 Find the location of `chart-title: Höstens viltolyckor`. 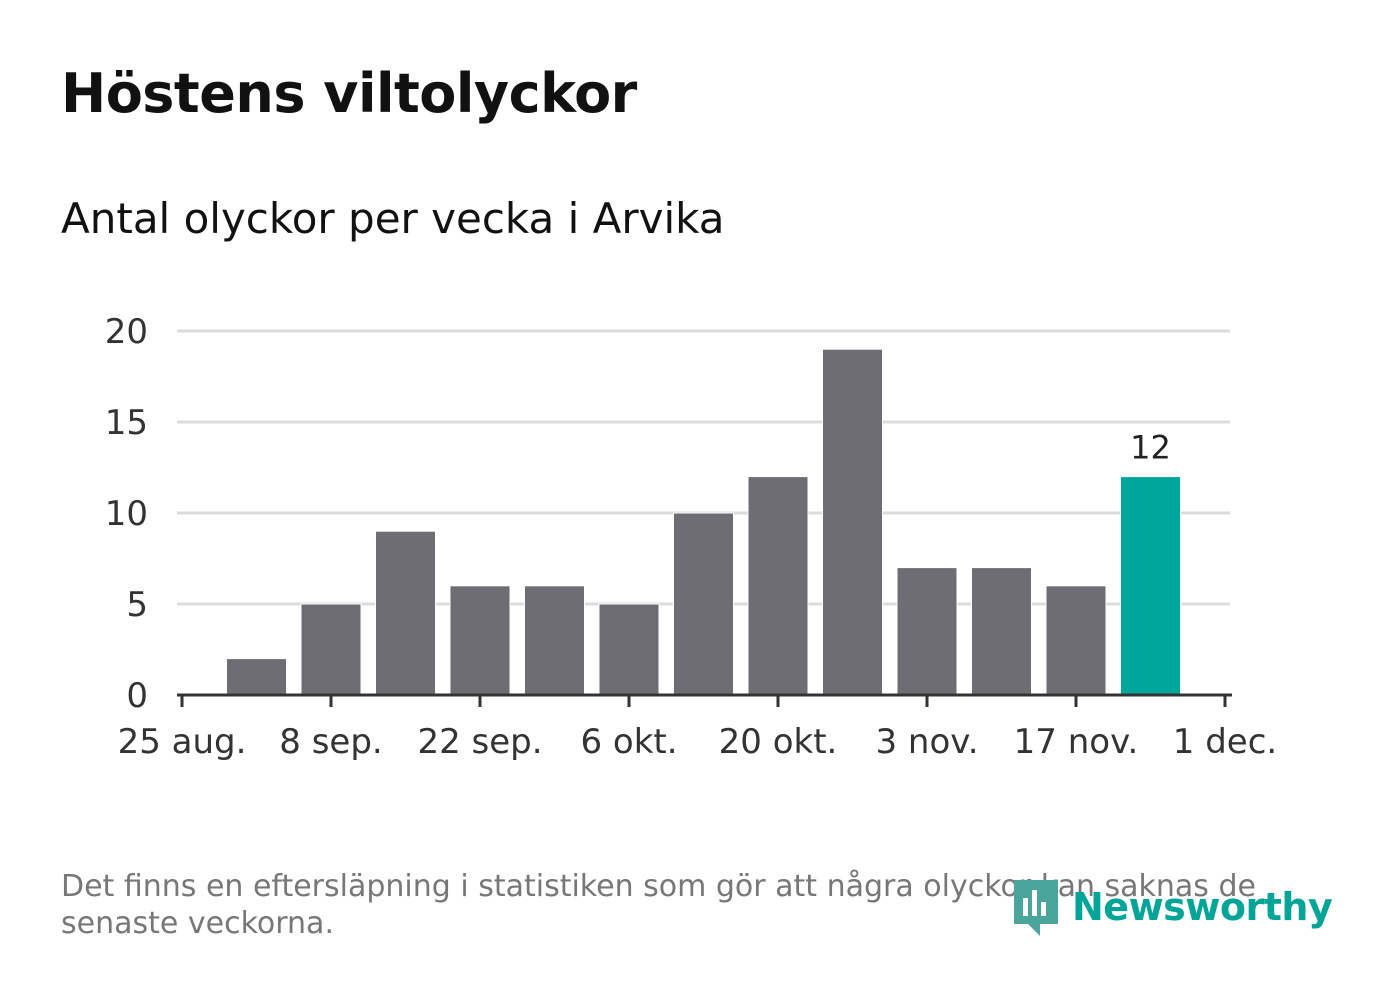

chart-title: Höstens viltolyckor is located at coordinates (349, 93).